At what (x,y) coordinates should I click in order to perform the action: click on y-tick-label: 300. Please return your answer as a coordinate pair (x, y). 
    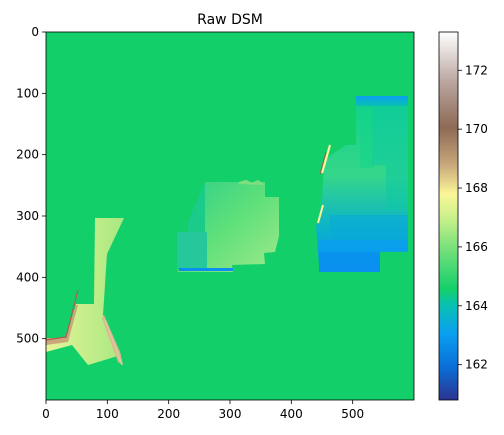
    Looking at the image, I should click on (27, 216).